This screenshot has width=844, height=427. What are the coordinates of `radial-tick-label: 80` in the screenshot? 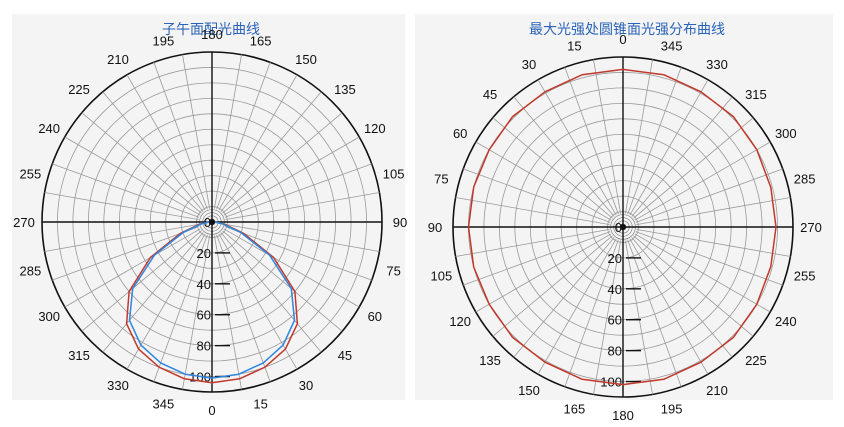 It's located at (204, 346).